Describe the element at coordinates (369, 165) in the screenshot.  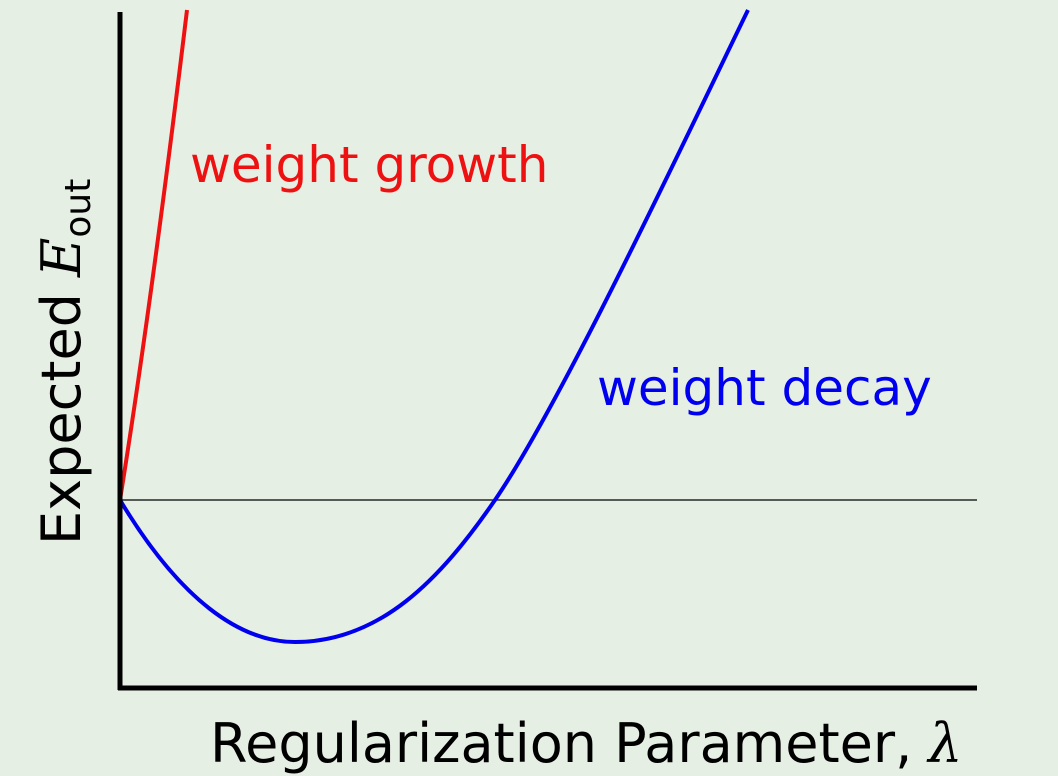
I see `curve-label: weight growth` at that location.